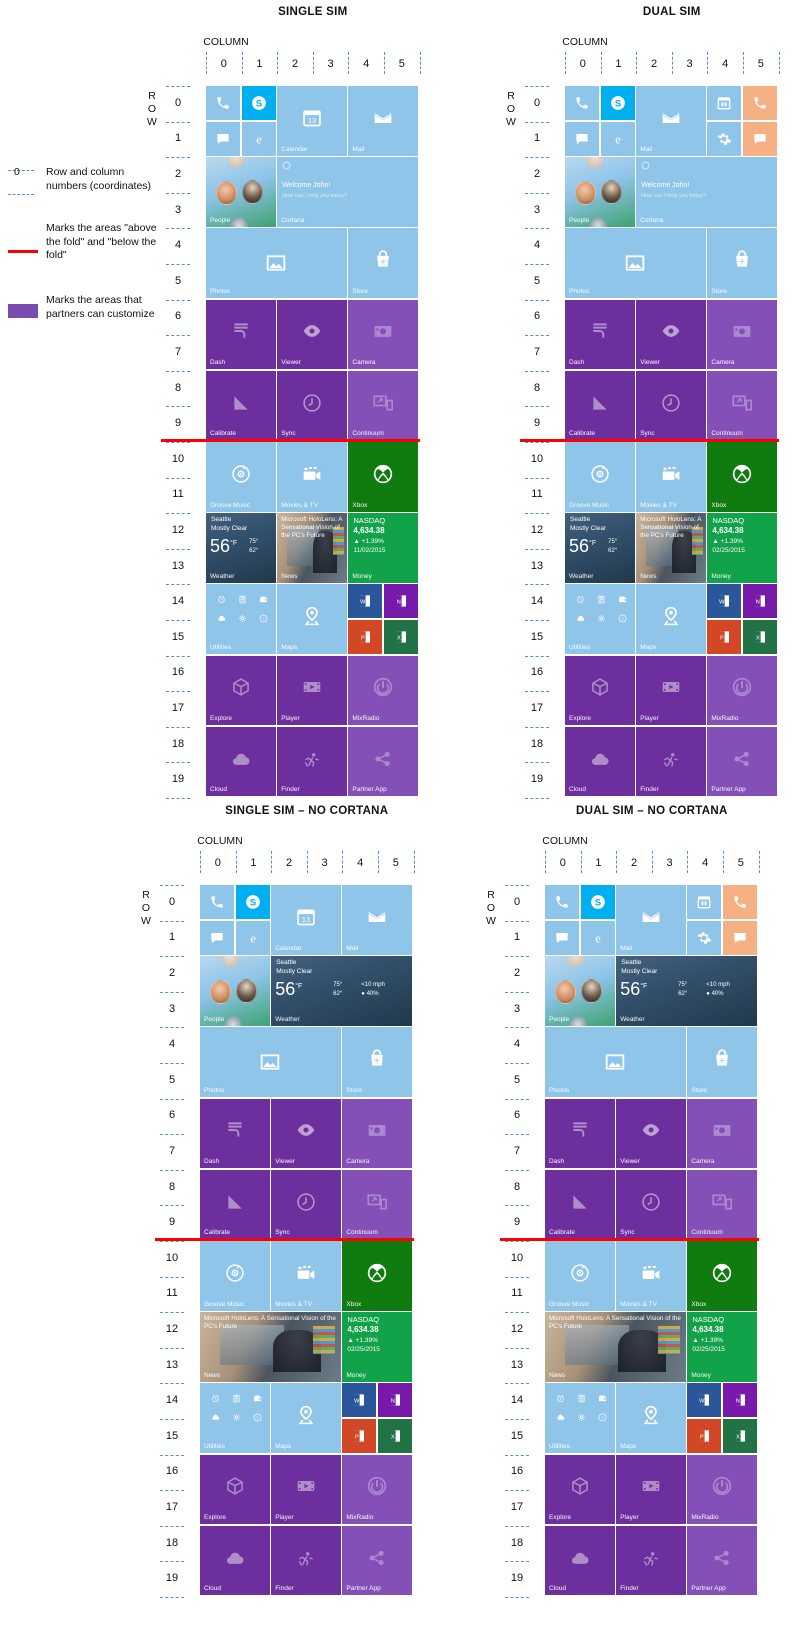  I want to click on tile-weather: Seattle Mostly Clear 56°F 75° 62° Weather, so click(600, 548).